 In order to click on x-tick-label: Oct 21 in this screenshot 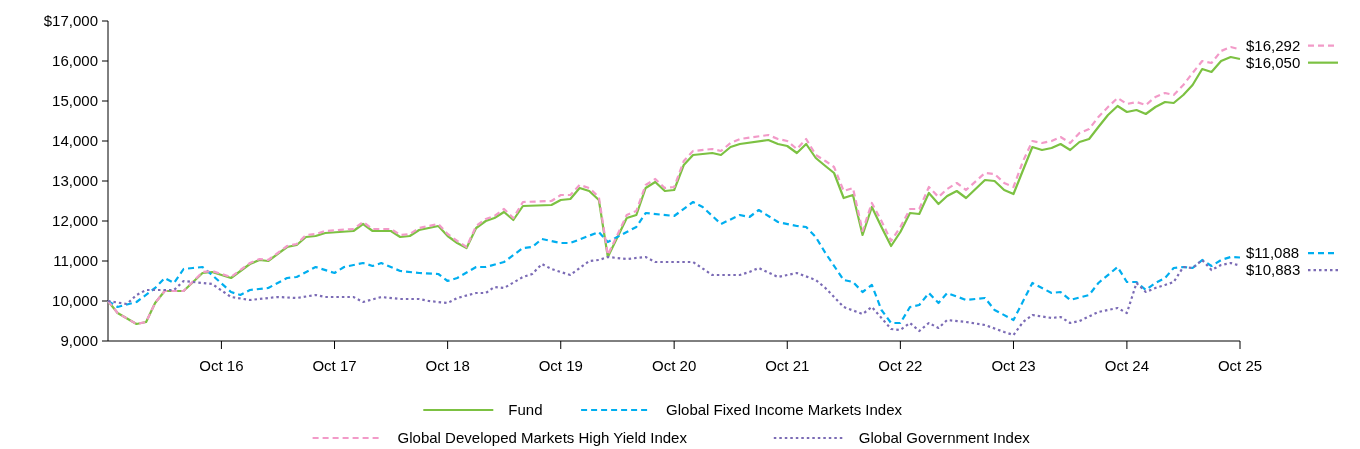, I will do `click(787, 365)`.